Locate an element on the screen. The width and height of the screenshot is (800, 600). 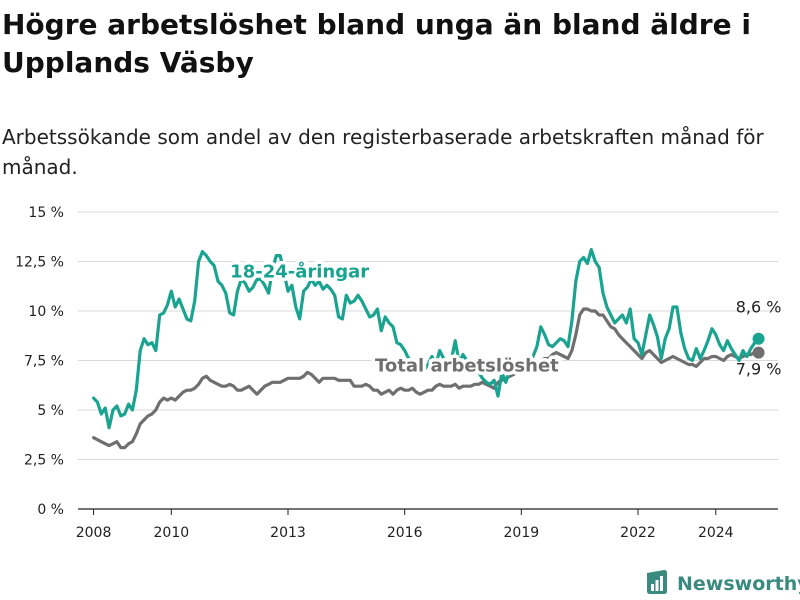
bar-chart-icon is located at coordinates (657, 584).